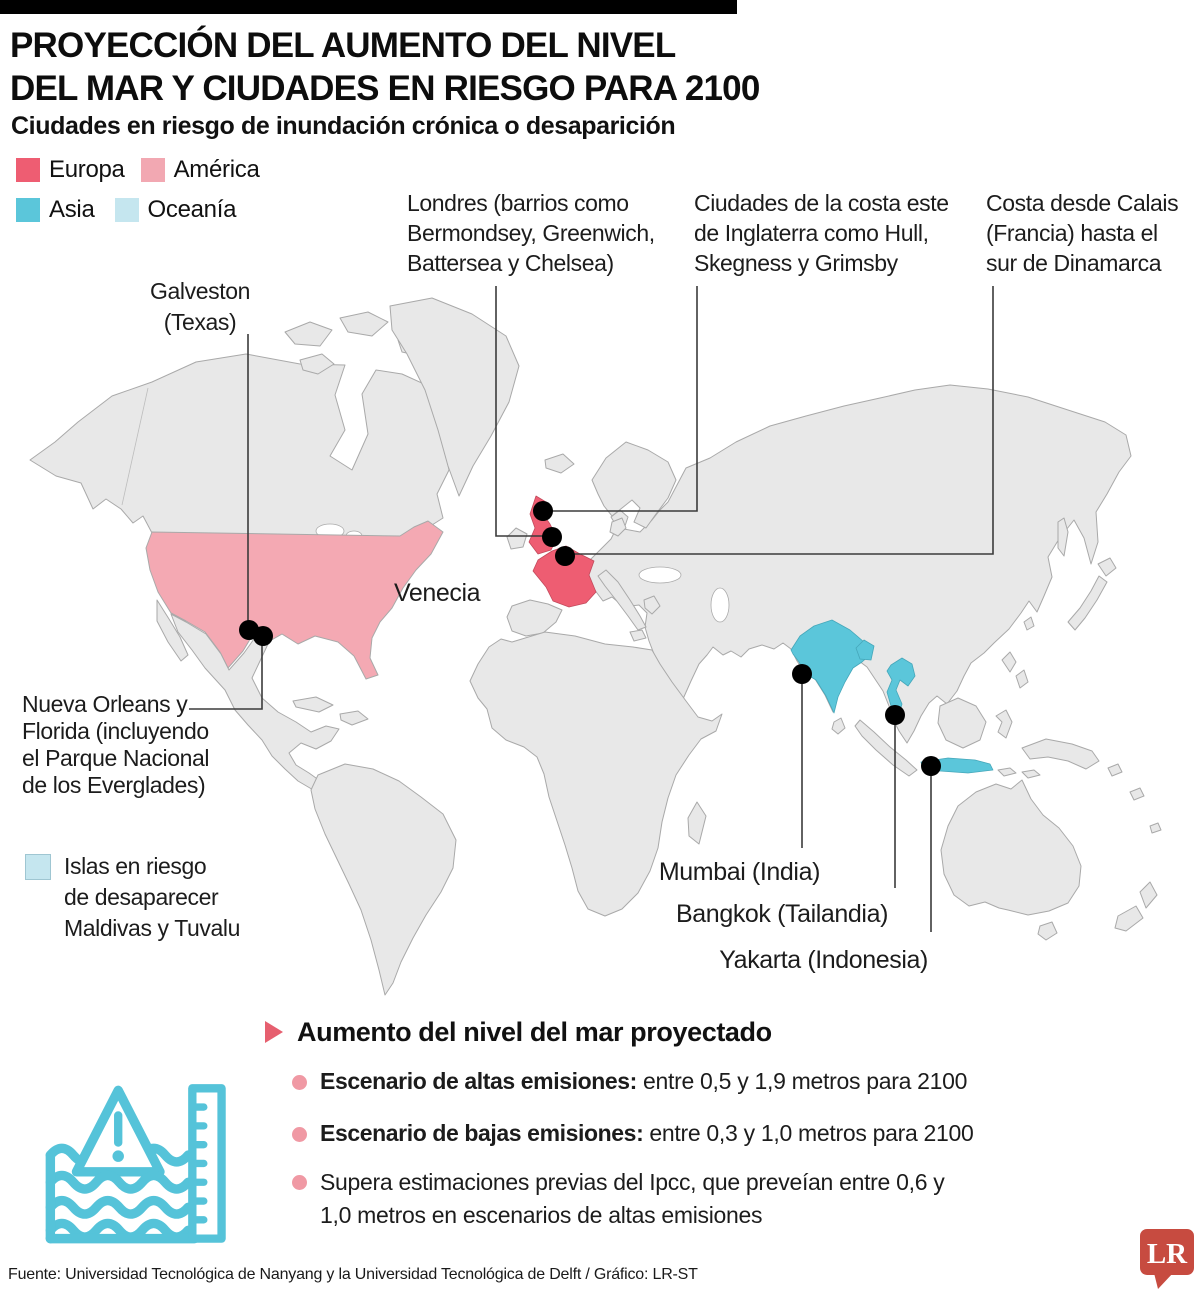 This screenshot has height=1298, width=1200. Describe the element at coordinates (28, 210) in the screenshot. I see `legend-swatch-asia` at that location.